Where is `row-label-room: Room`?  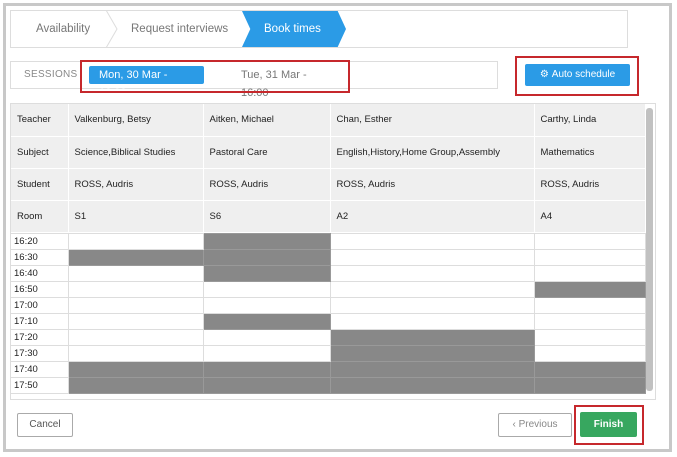
row-label-room: Room is located at coordinates (40, 216).